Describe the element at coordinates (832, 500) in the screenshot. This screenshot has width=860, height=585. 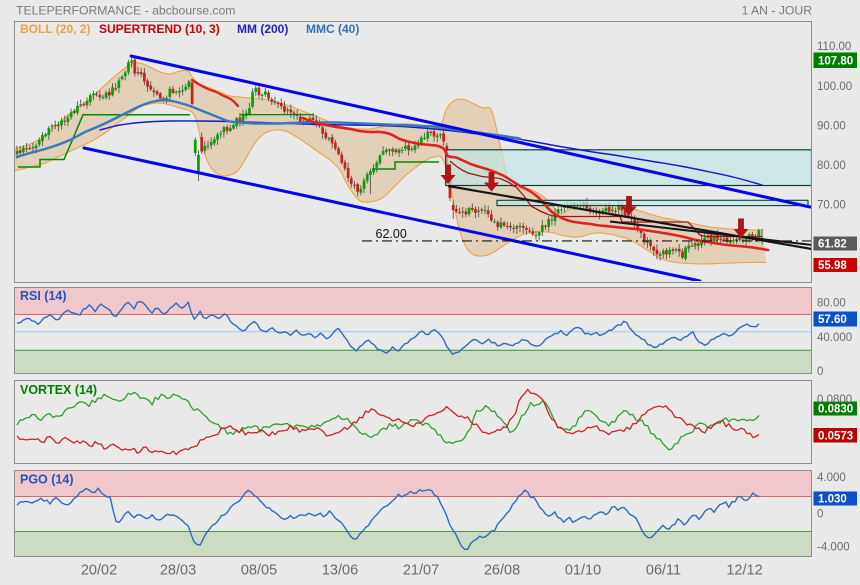
I see `svg-text: 1.030` at that location.